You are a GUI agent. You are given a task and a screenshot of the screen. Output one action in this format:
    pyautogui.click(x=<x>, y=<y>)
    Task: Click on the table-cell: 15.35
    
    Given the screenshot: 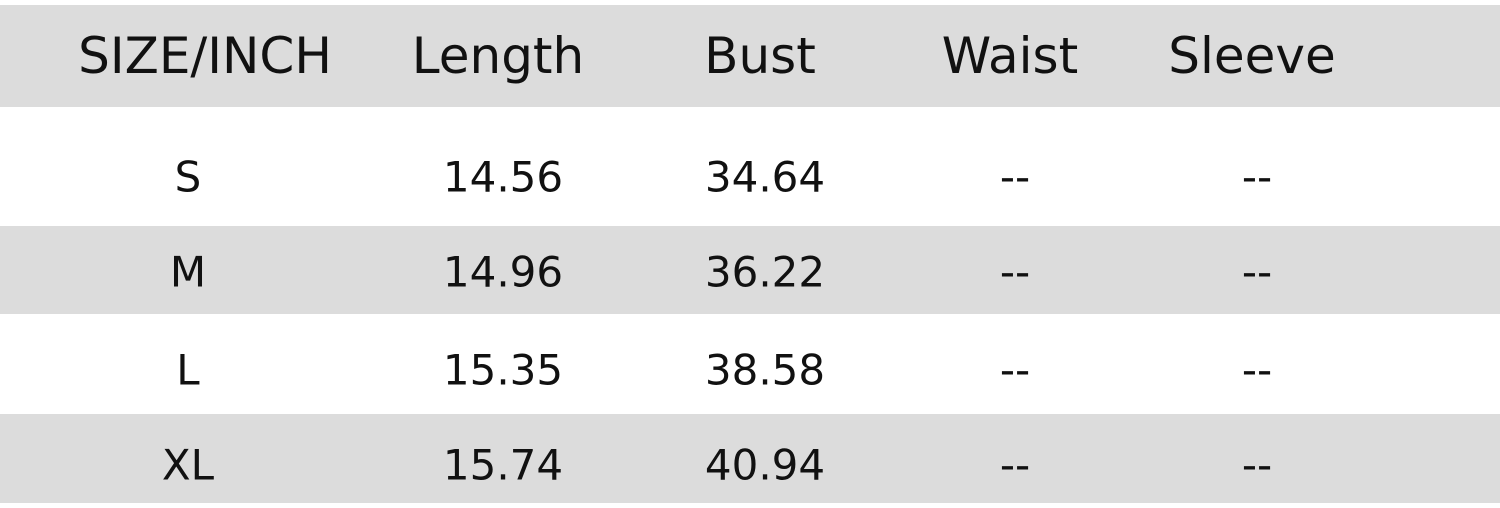 What is the action you would take?
    pyautogui.click(x=503, y=370)
    